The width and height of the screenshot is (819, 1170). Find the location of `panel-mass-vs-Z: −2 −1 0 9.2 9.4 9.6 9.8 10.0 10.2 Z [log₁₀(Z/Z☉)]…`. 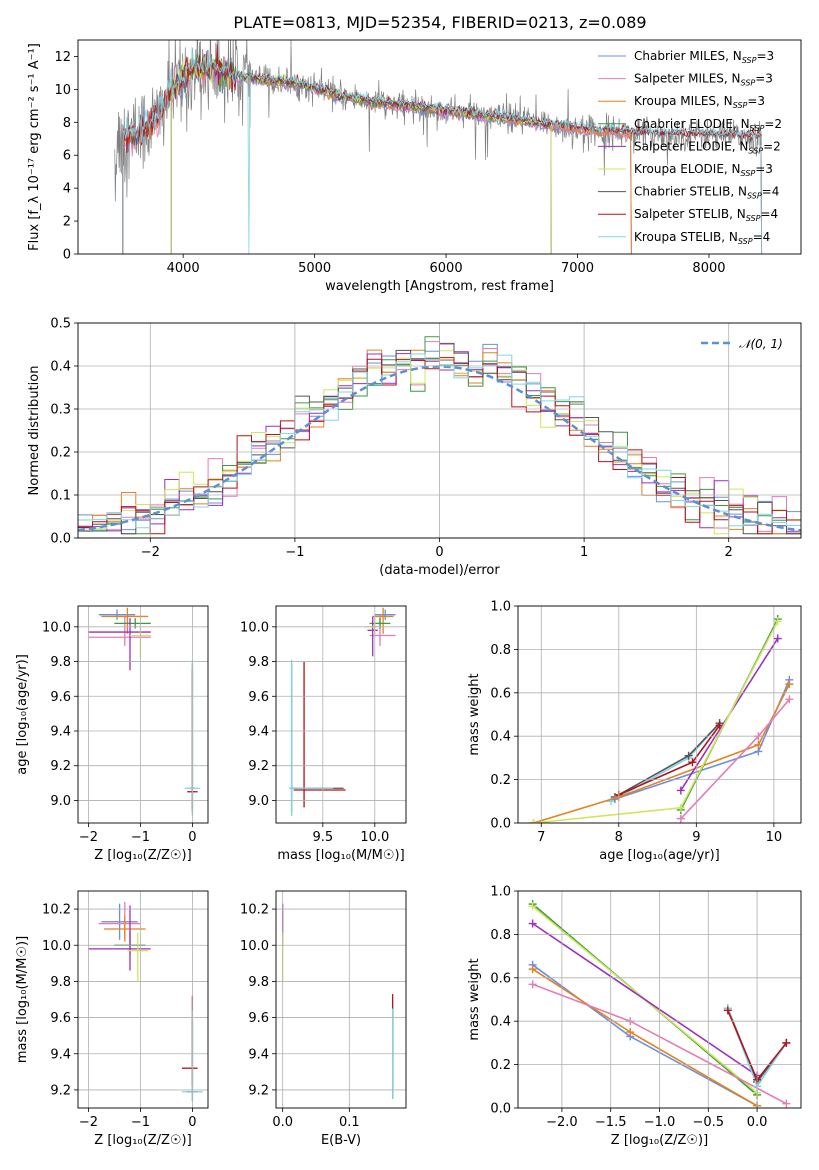

panel-mass-vs-Z: −2 −1 0 9.2 9.4 9.6 9.8 10.0 10.2 Z [log₁₀(Z/Z☉)]… is located at coordinates (112, 1019).